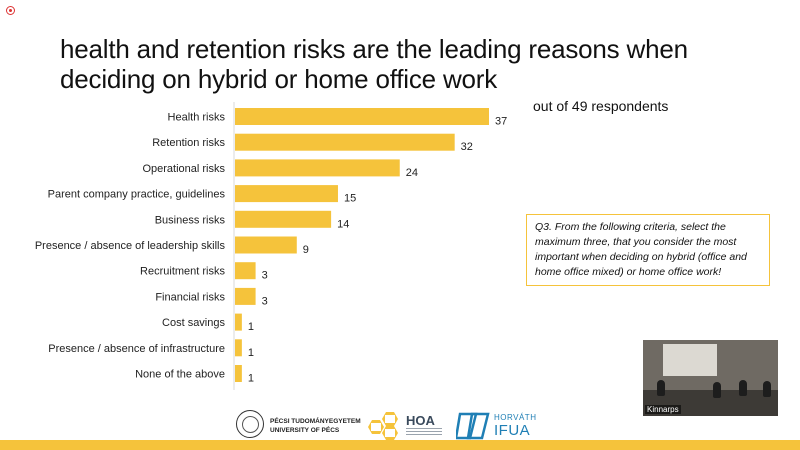 This screenshot has width=800, height=450. What do you see at coordinates (710, 378) in the screenshot?
I see `video-thumbnail: Kinnarps` at bounding box center [710, 378].